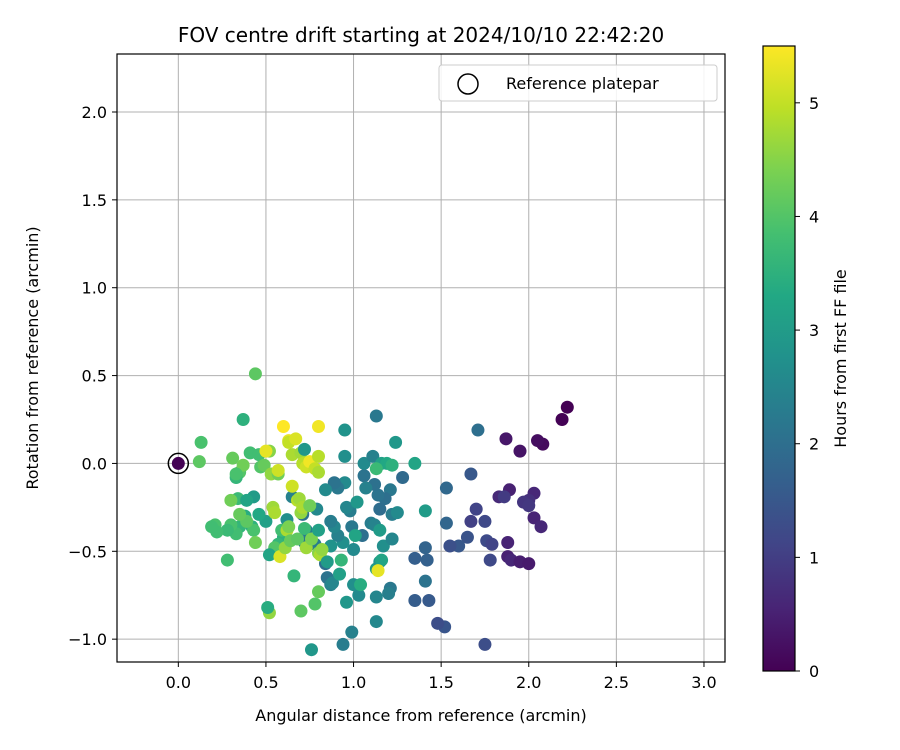 The image size is (900, 750). I want to click on x-tick-label: 0.0, so click(178, 682).